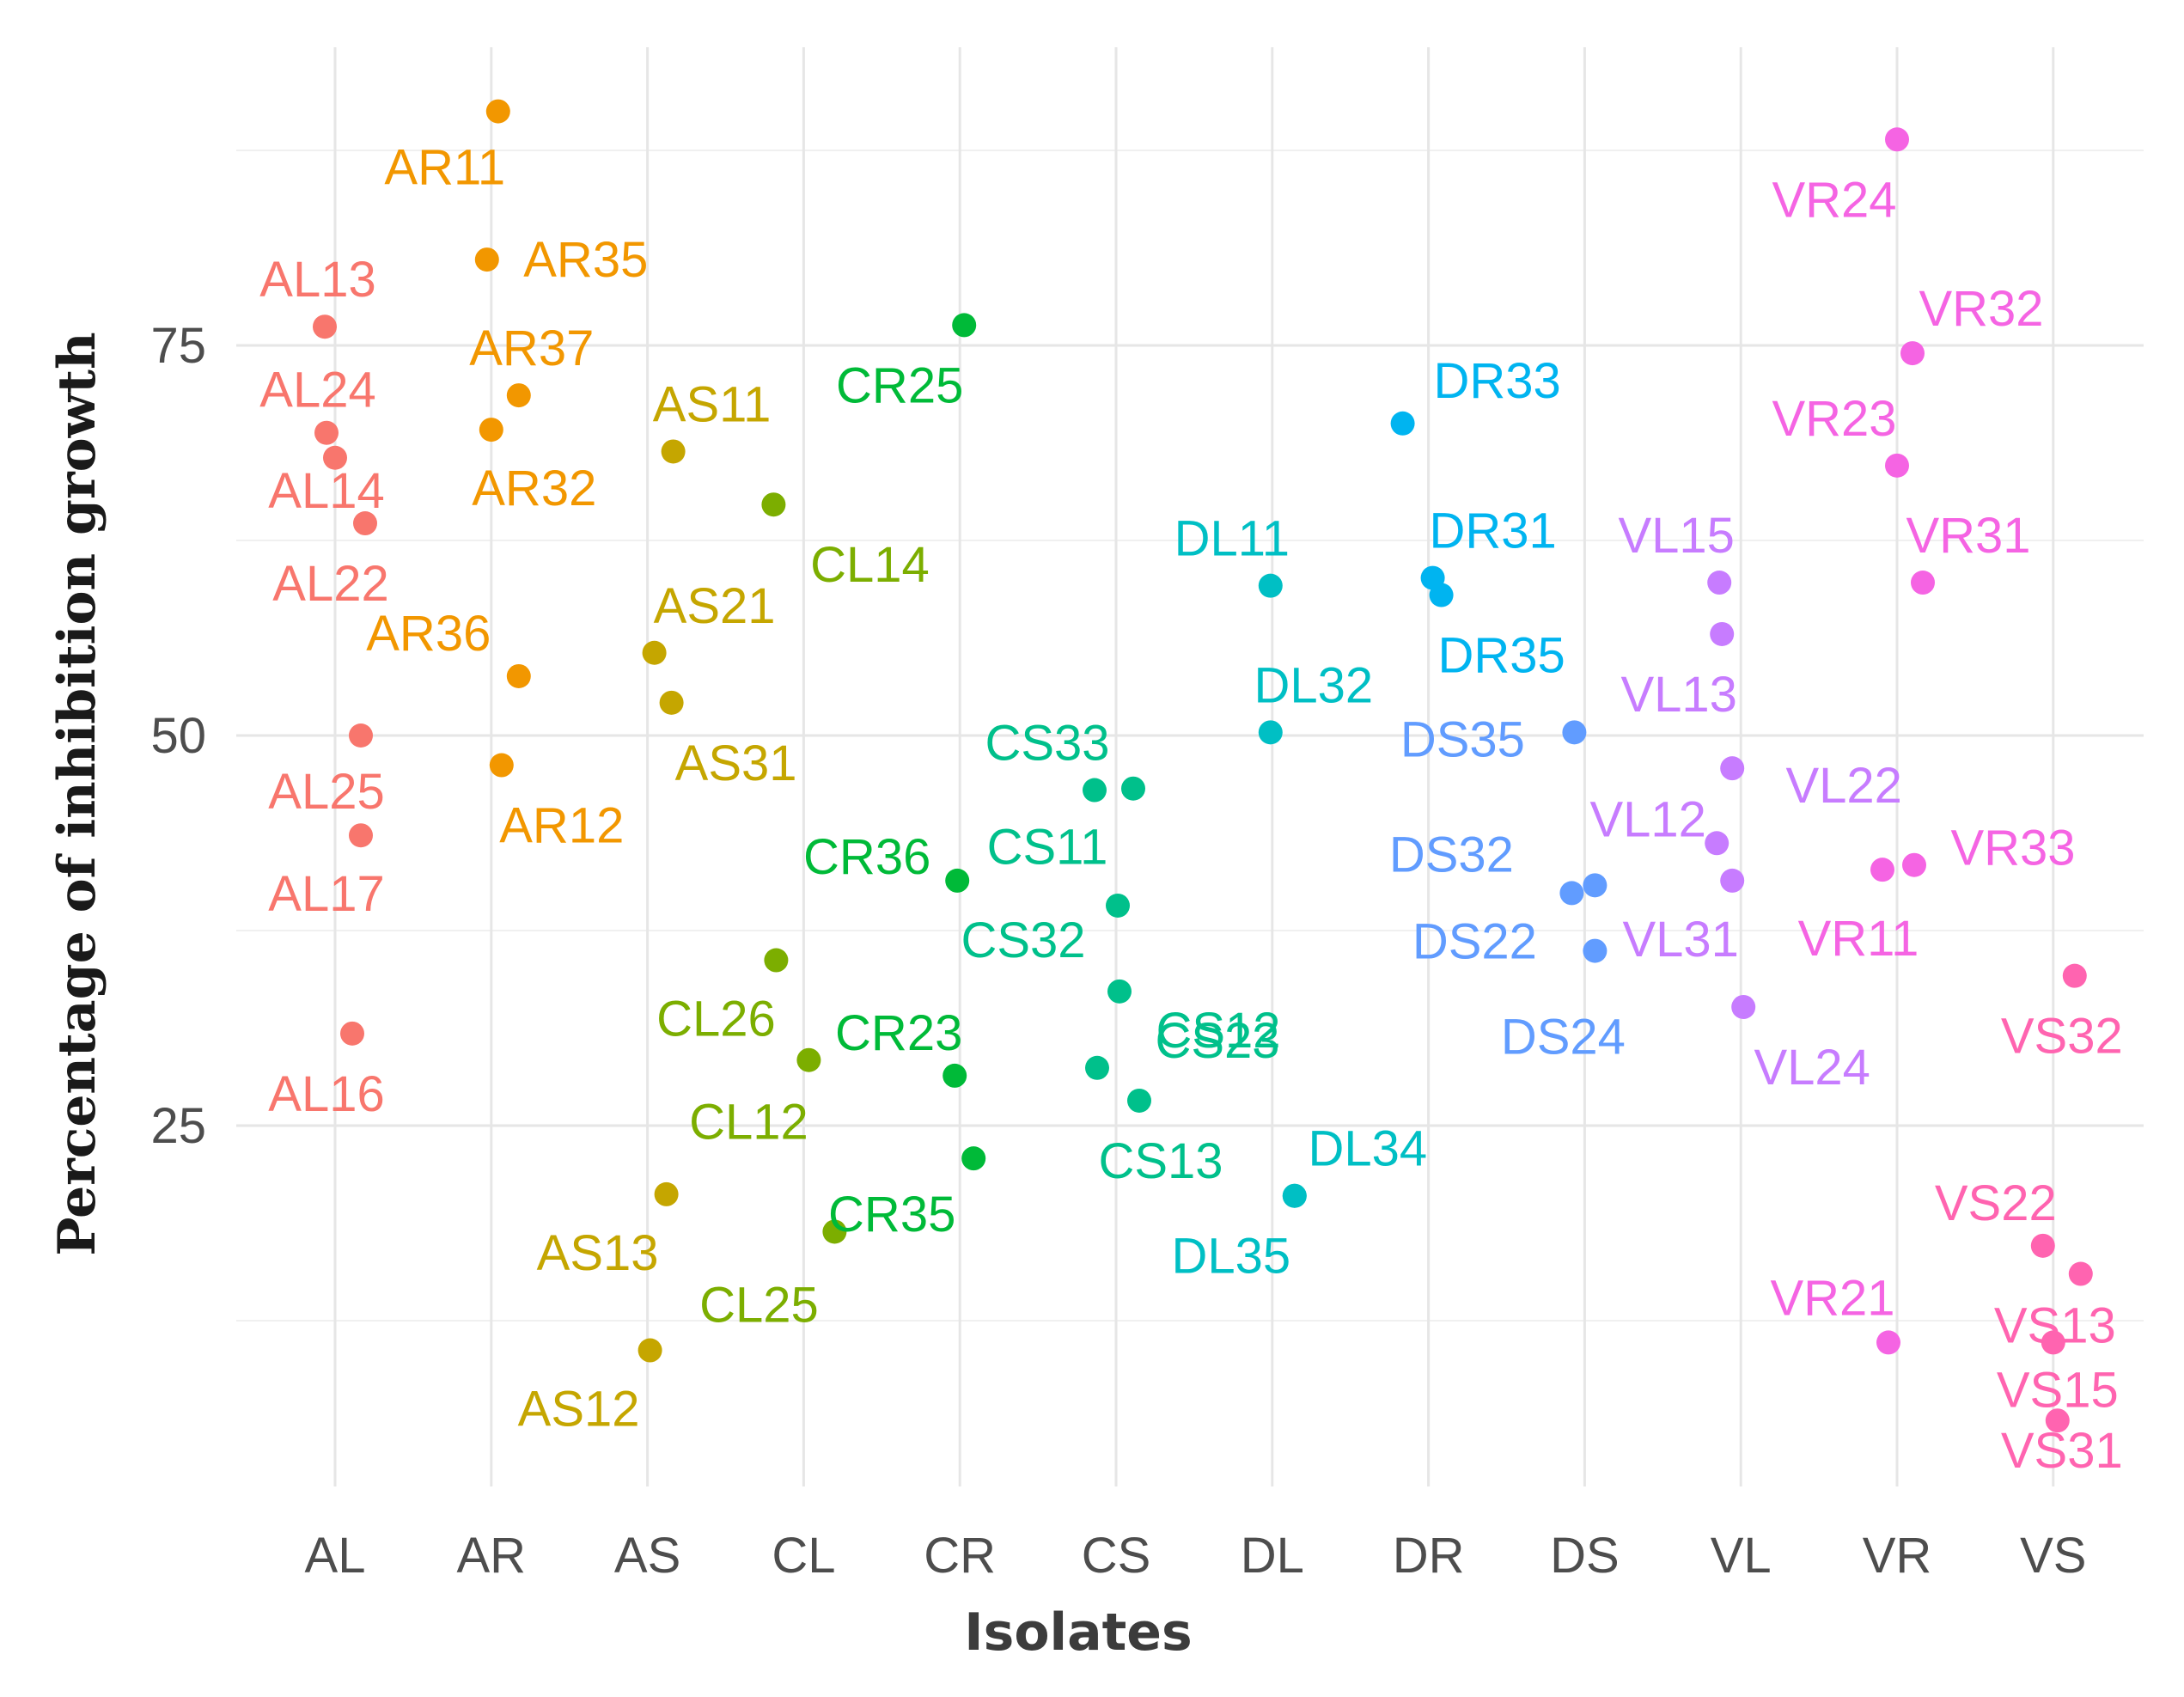 This screenshot has width=2184, height=1697. Describe the element at coordinates (712, 404) in the screenshot. I see `data-label: AS11` at that location.